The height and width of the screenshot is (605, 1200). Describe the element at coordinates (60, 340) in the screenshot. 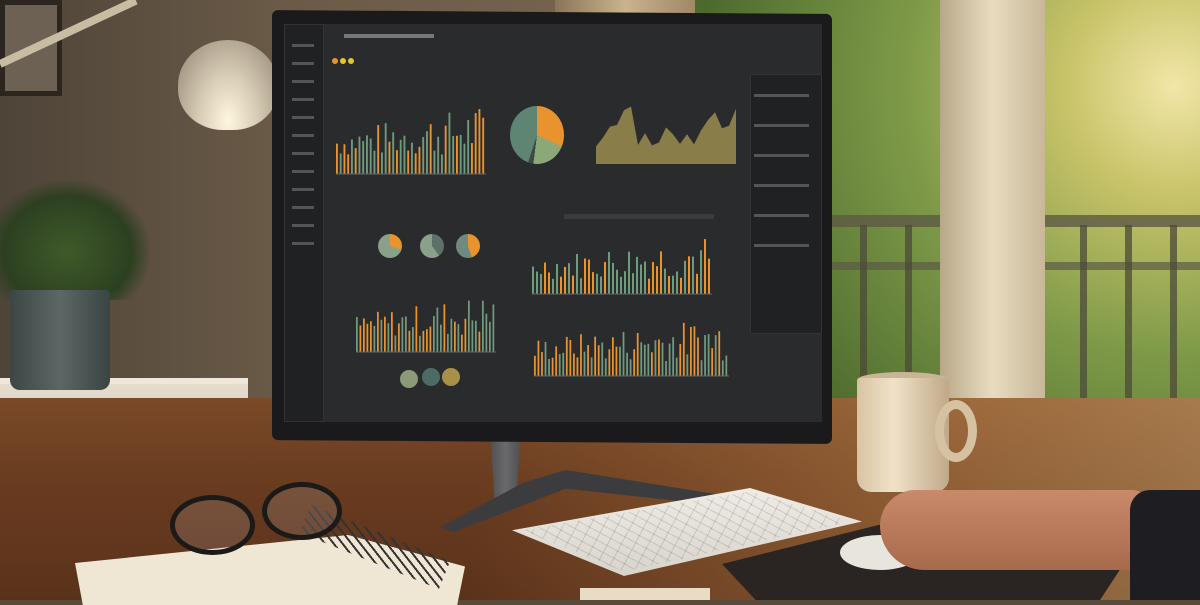

I see `plant-pot` at that location.